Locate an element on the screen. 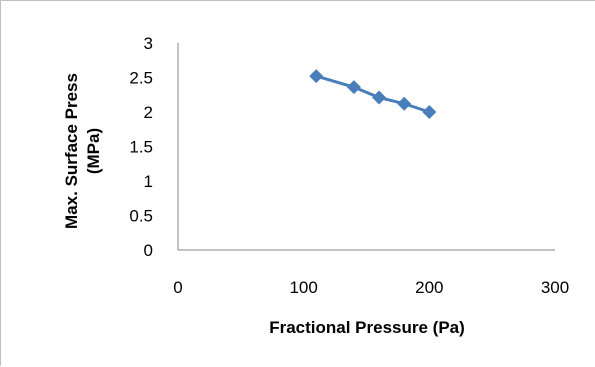 This screenshot has width=595, height=367. y-tick-label: 0.5 is located at coordinates (141, 216).